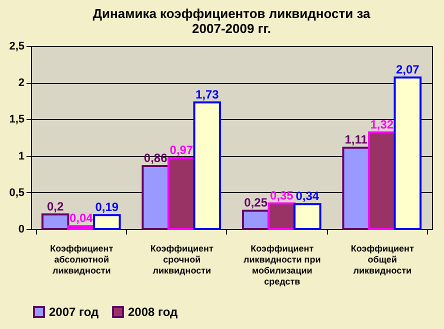  What do you see at coordinates (256, 203) in the screenshot?
I see `data-label: 0,25` at bounding box center [256, 203].